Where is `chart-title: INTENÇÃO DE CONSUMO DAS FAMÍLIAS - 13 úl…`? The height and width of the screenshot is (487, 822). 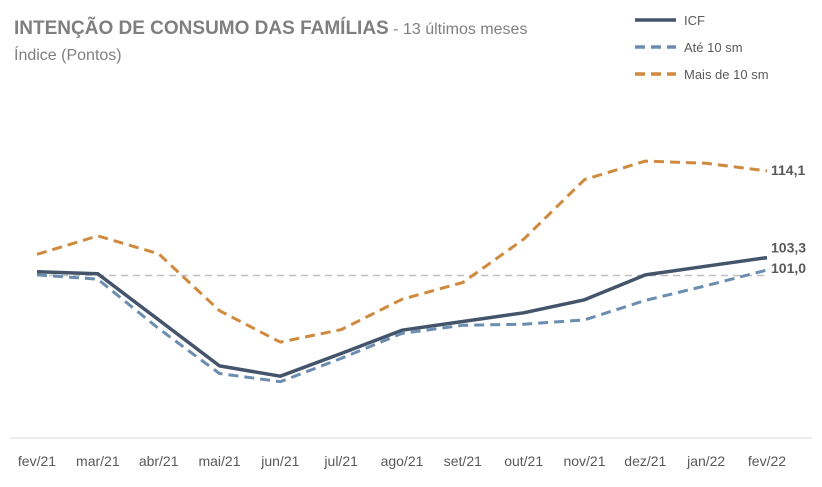
chart-title: INTENÇÃO DE CONSUMO DAS FAMÍLIAS - 13 úl… is located at coordinates (270, 28).